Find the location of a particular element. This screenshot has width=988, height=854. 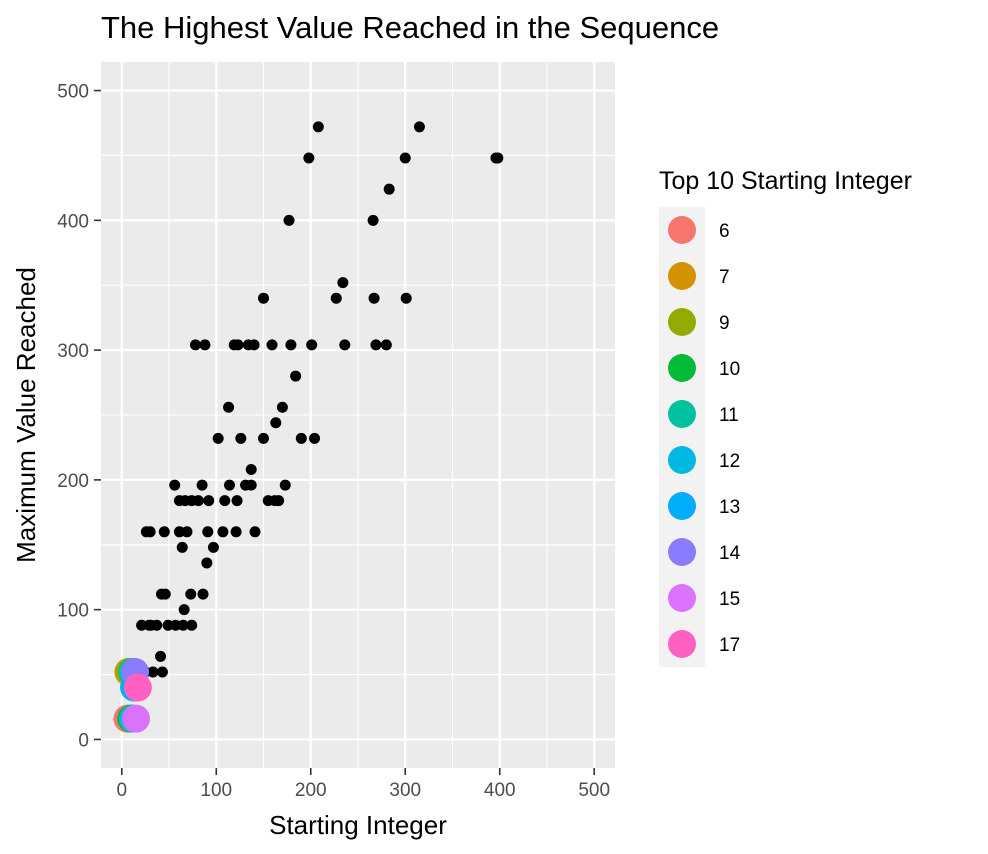

y-tick-label: 200 is located at coordinates (73, 481).